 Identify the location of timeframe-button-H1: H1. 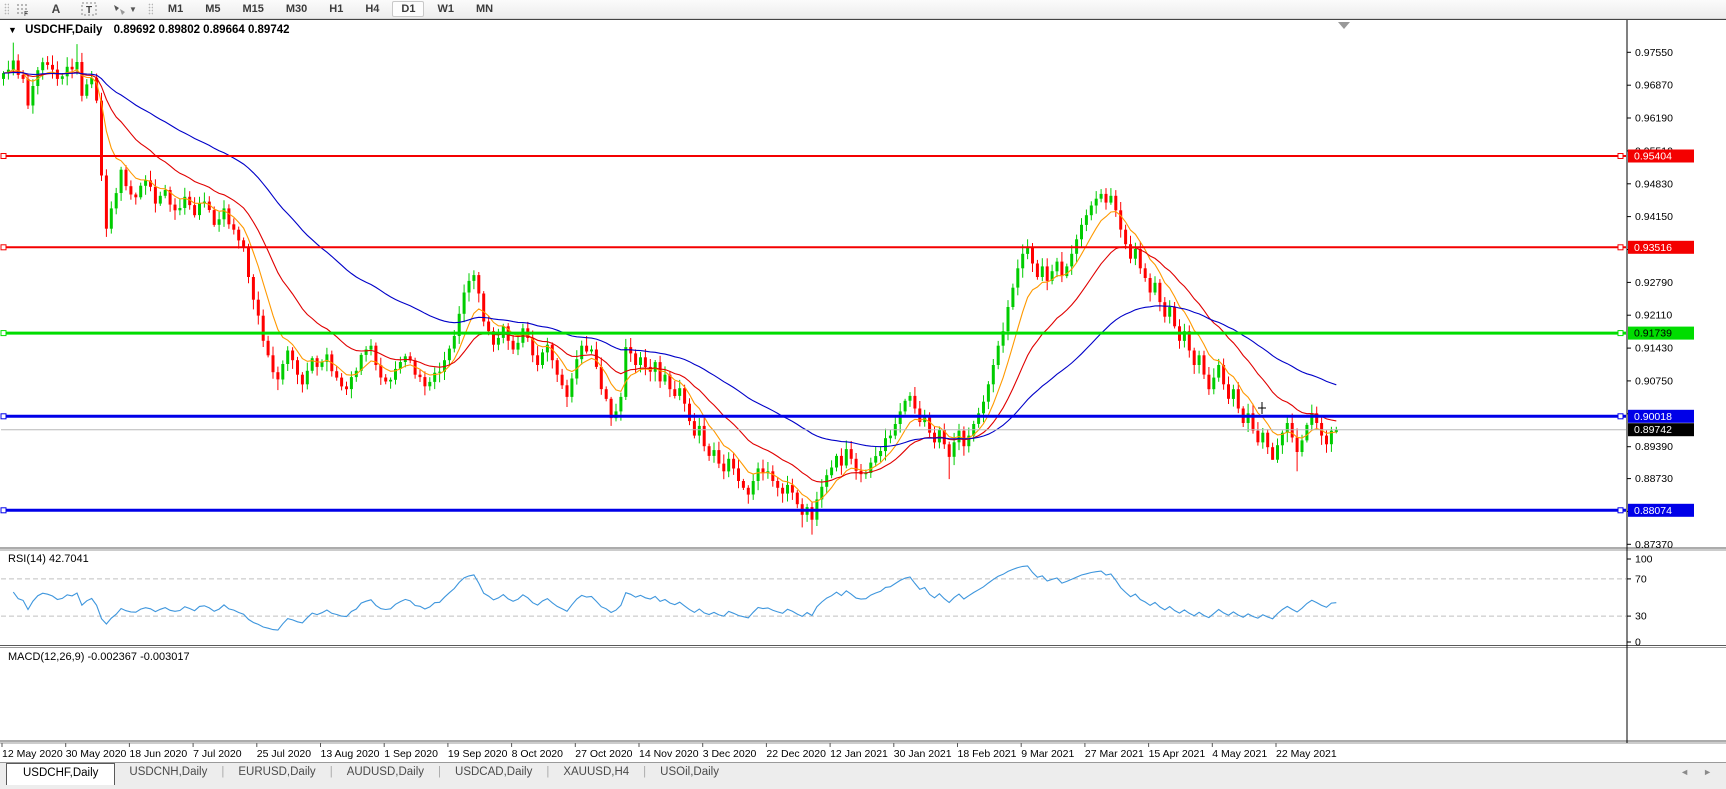
(336, 9).